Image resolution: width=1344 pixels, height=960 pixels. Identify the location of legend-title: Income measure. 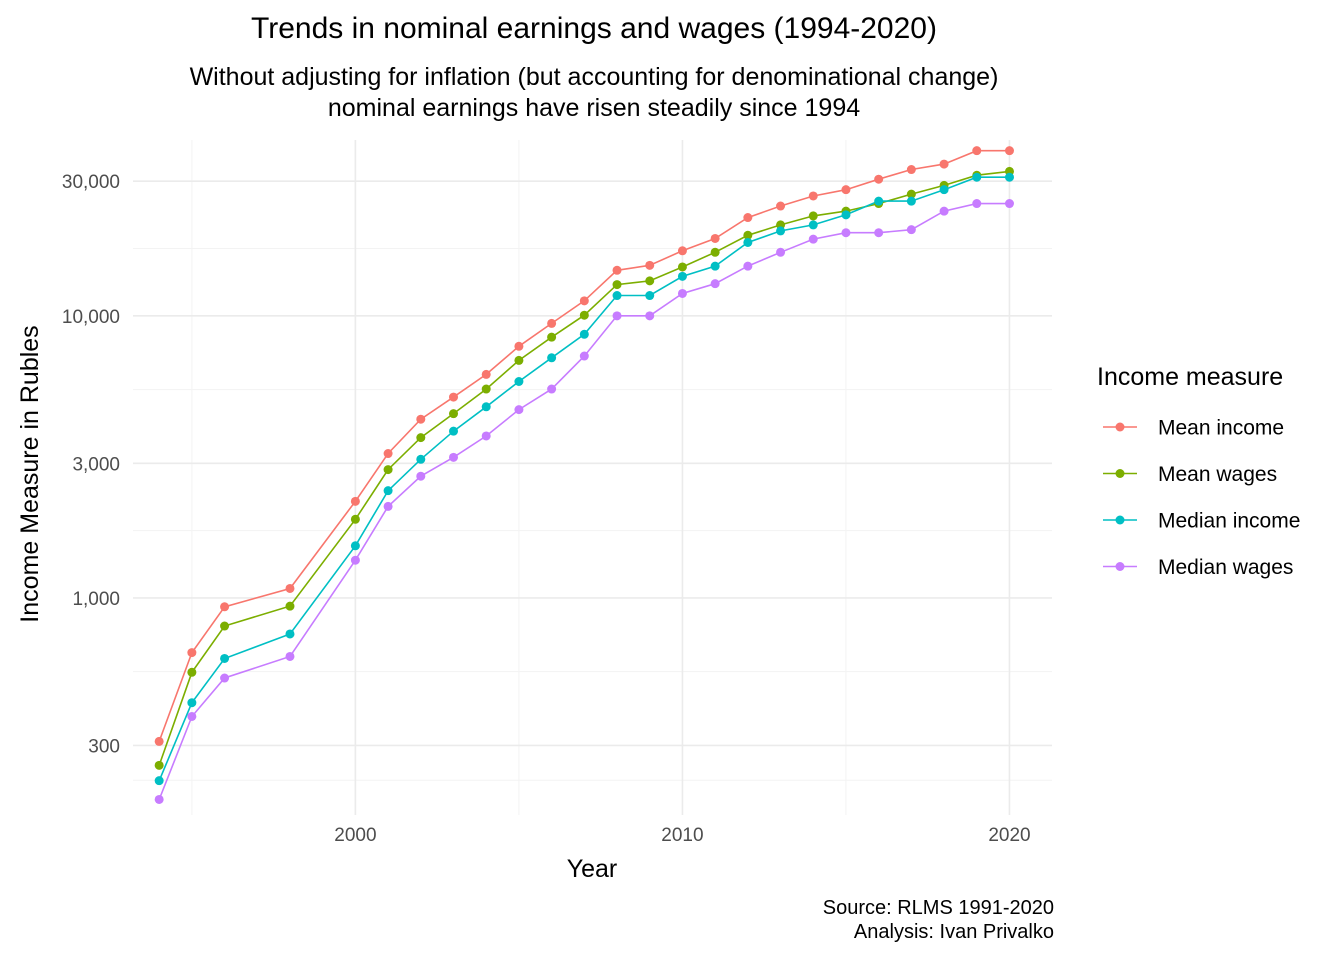
(1190, 377).